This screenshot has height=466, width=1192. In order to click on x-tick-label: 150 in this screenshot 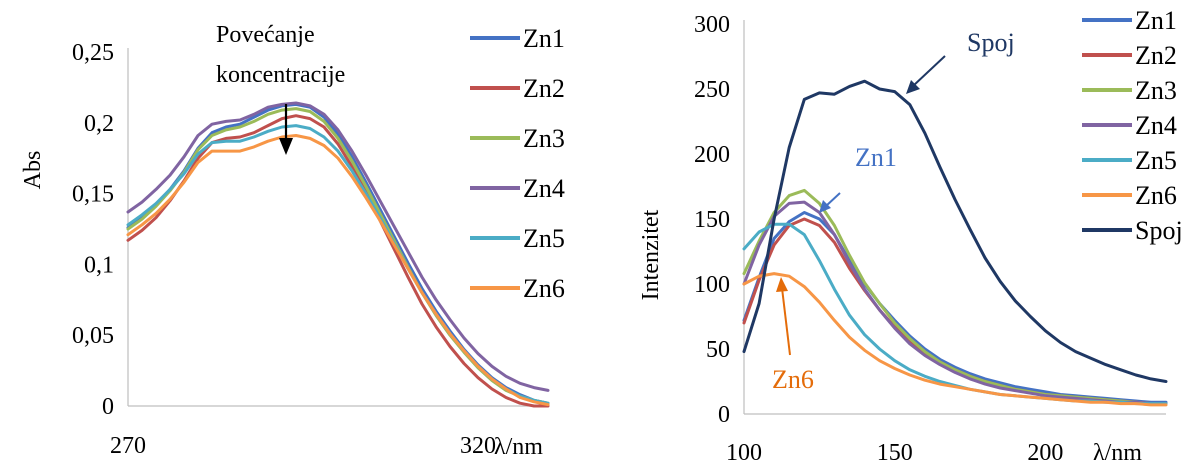, I will do `click(895, 453)`.